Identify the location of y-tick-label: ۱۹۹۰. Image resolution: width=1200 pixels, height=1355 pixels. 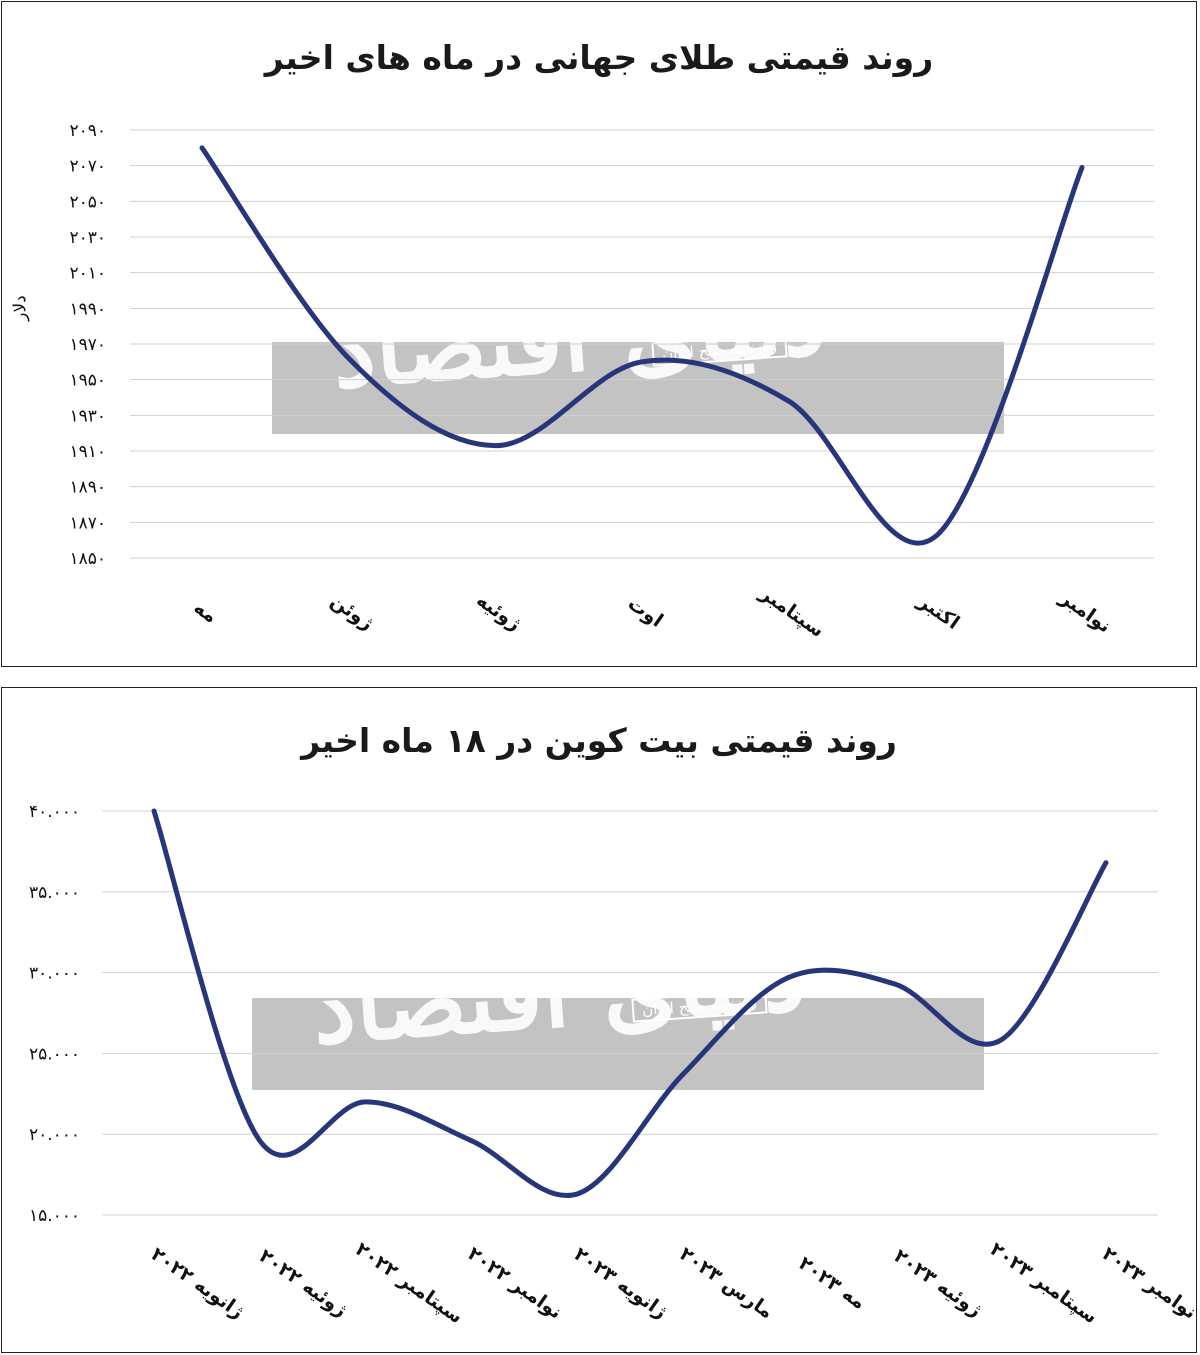
(87, 309).